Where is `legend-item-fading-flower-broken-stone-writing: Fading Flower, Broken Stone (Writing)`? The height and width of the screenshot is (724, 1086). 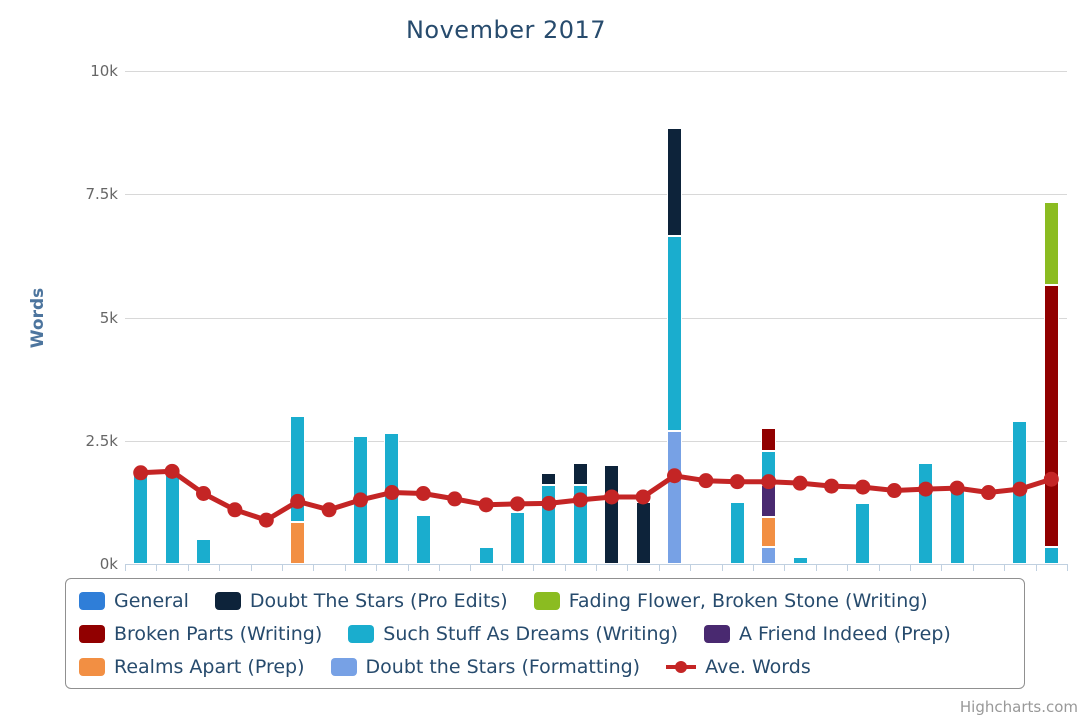
legend-item-fading-flower-broken-stone-writing: Fading Flower, Broken Stone (Writing) is located at coordinates (730, 601).